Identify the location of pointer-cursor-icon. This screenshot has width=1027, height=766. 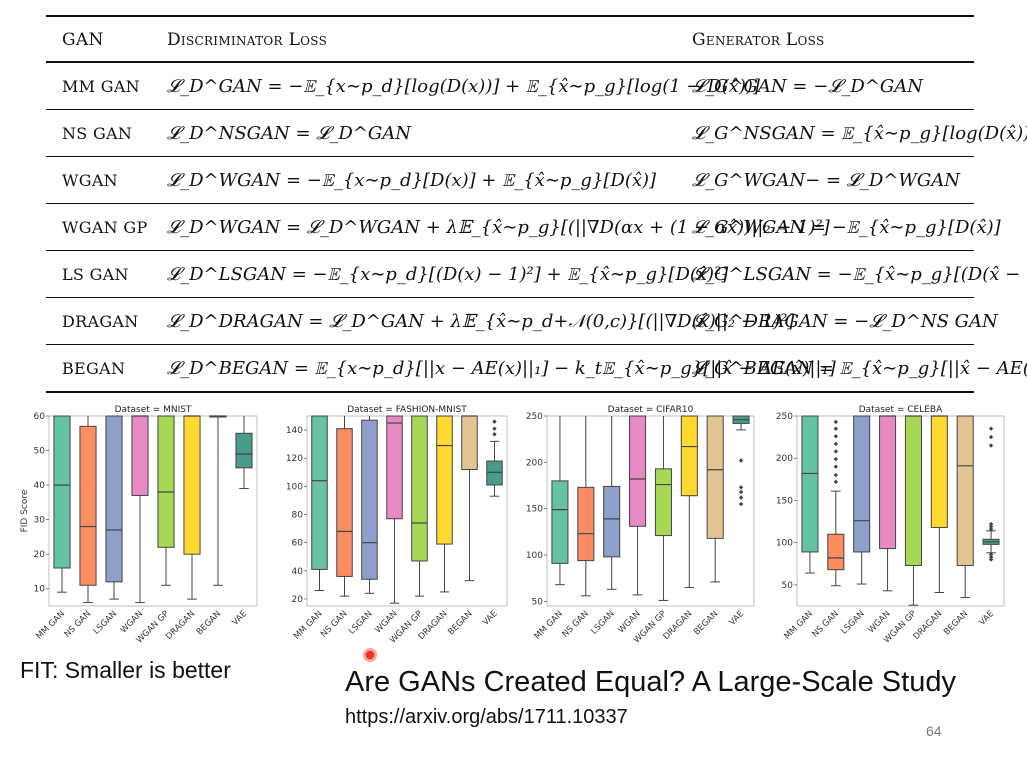
(370, 655).